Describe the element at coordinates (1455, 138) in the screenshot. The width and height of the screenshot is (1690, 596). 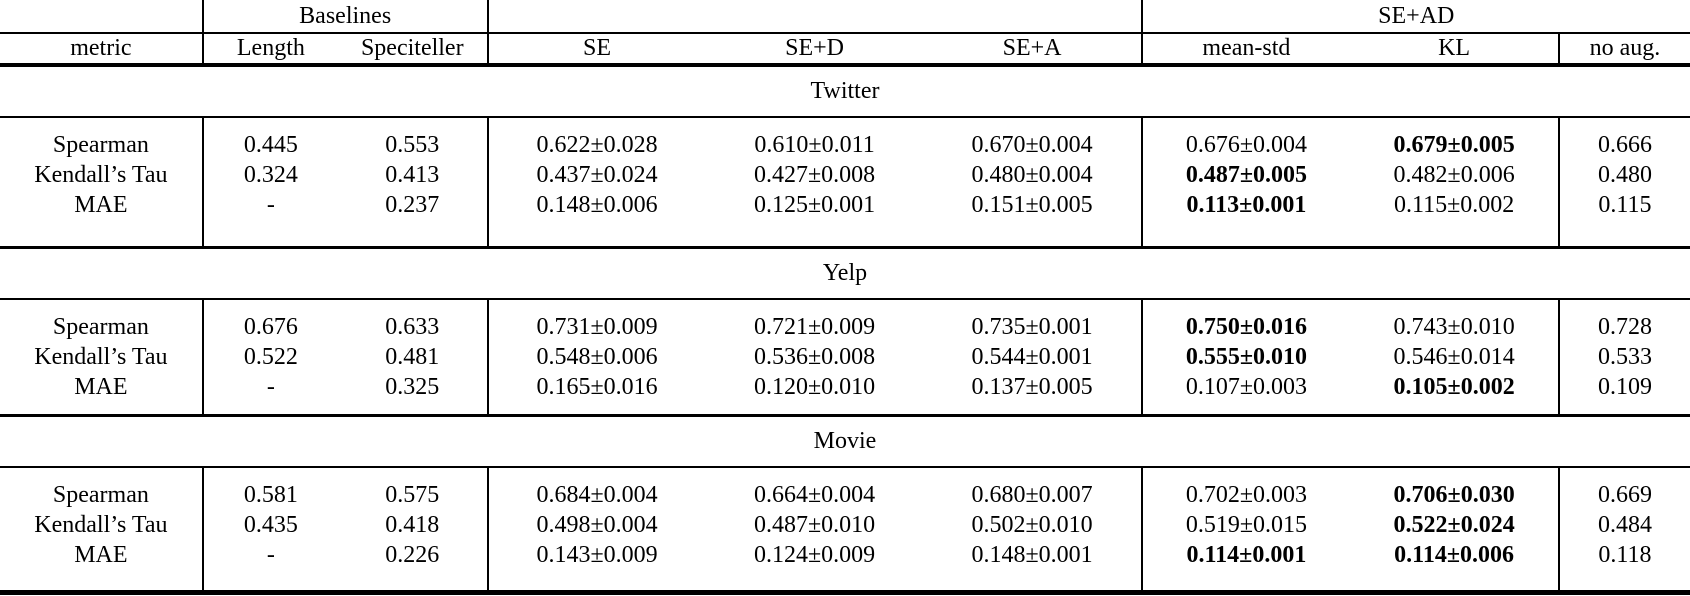
I see `value-cell: 0.679±0.005` at that location.